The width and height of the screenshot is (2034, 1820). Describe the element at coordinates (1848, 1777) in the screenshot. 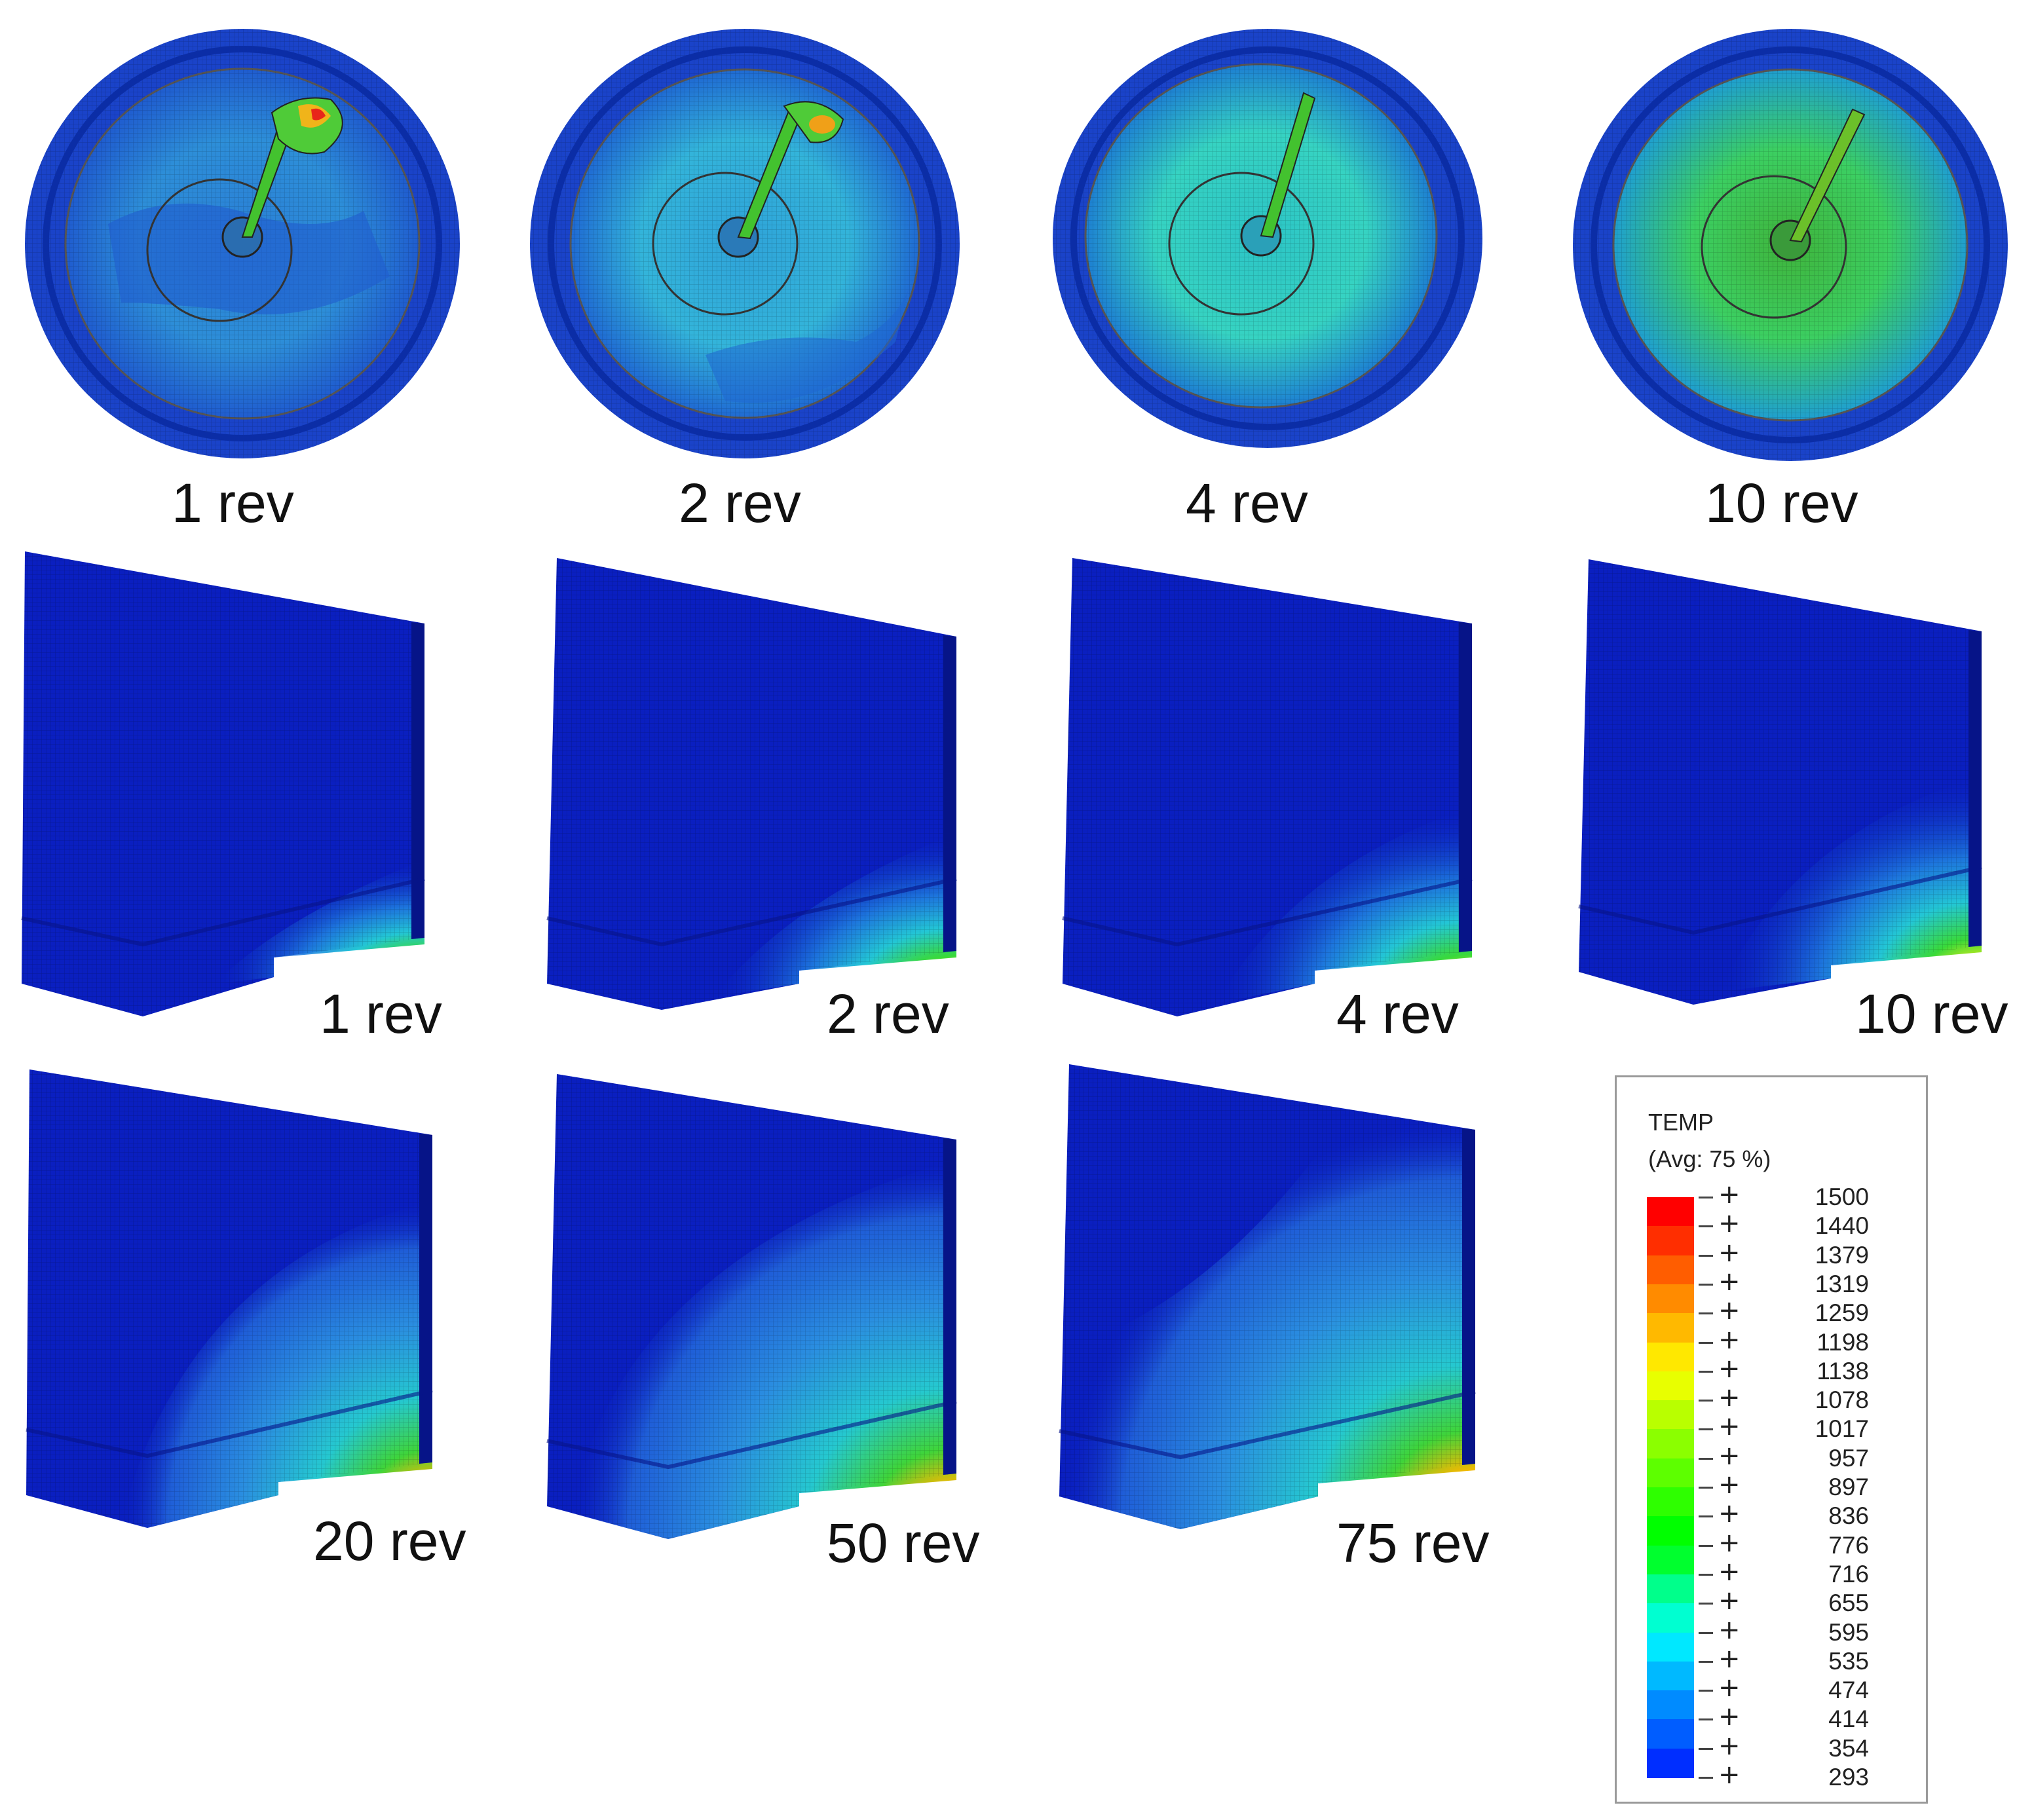

I see `legend-value: 293` at that location.